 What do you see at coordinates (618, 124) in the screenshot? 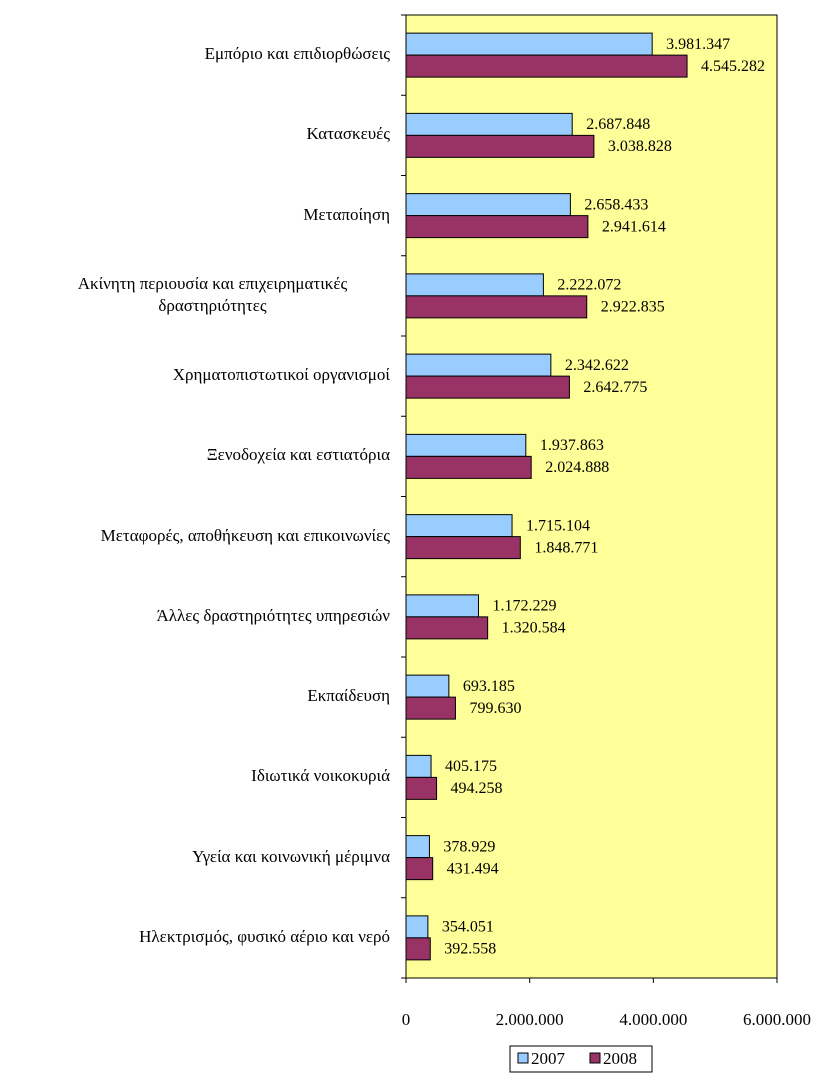
I see `value-label: 2.687.848` at bounding box center [618, 124].